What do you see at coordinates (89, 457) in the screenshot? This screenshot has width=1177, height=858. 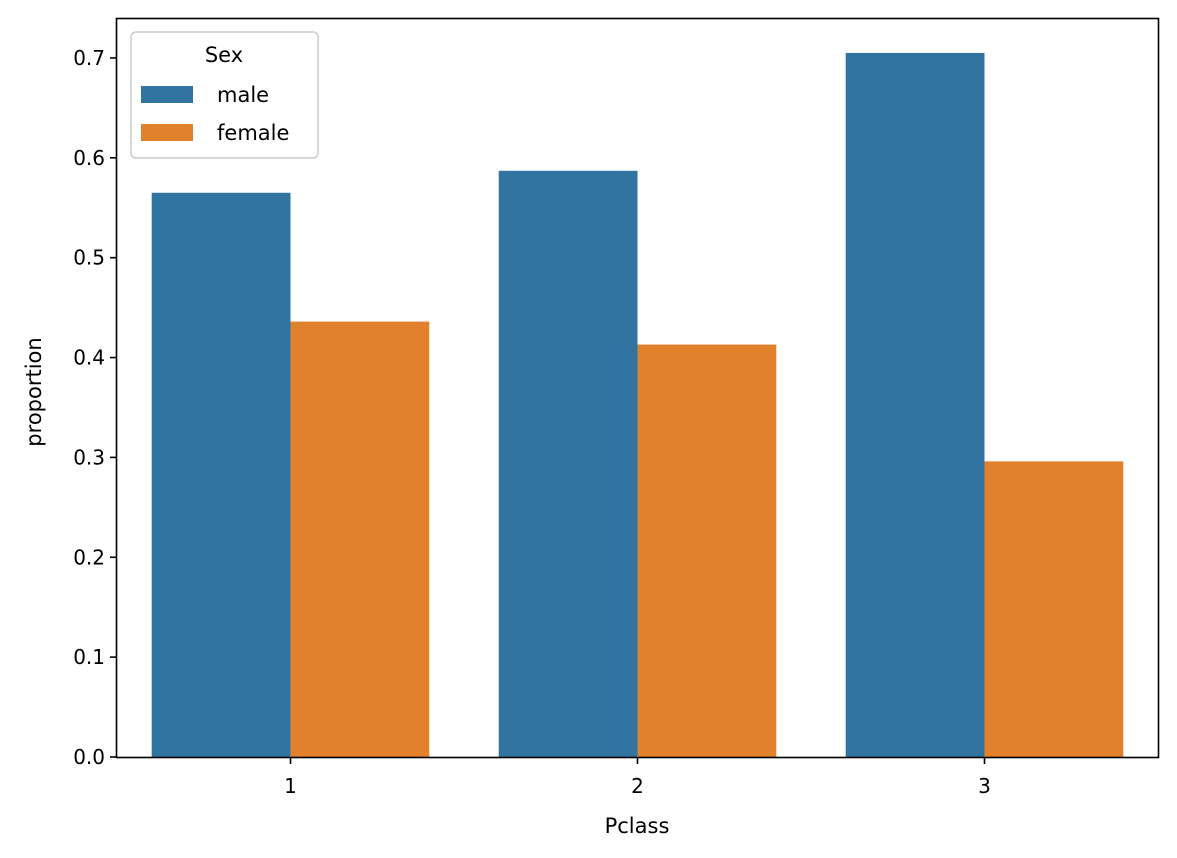 I see `y-tick-label: 0.3` at bounding box center [89, 457].